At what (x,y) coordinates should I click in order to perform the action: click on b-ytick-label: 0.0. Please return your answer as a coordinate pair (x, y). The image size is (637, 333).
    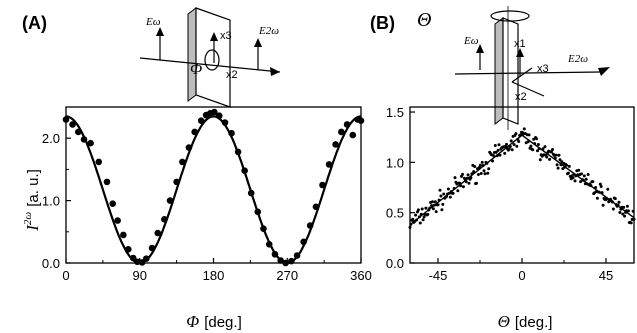
    Looking at the image, I should click on (395, 263).